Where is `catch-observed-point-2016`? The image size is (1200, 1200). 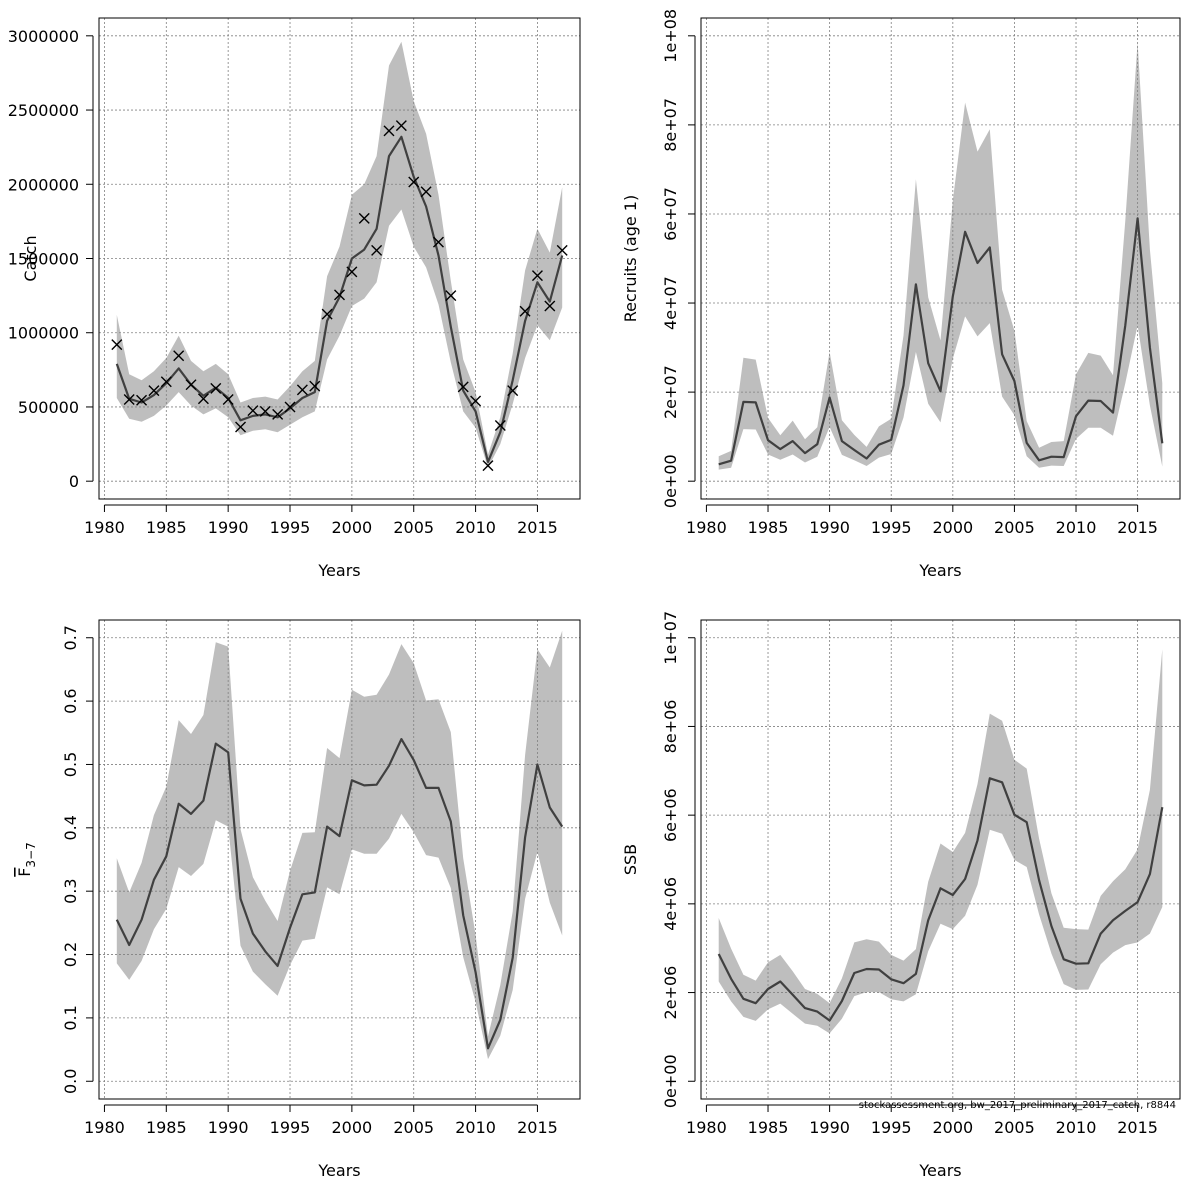 catch-observed-point-2016 is located at coordinates (550, 306).